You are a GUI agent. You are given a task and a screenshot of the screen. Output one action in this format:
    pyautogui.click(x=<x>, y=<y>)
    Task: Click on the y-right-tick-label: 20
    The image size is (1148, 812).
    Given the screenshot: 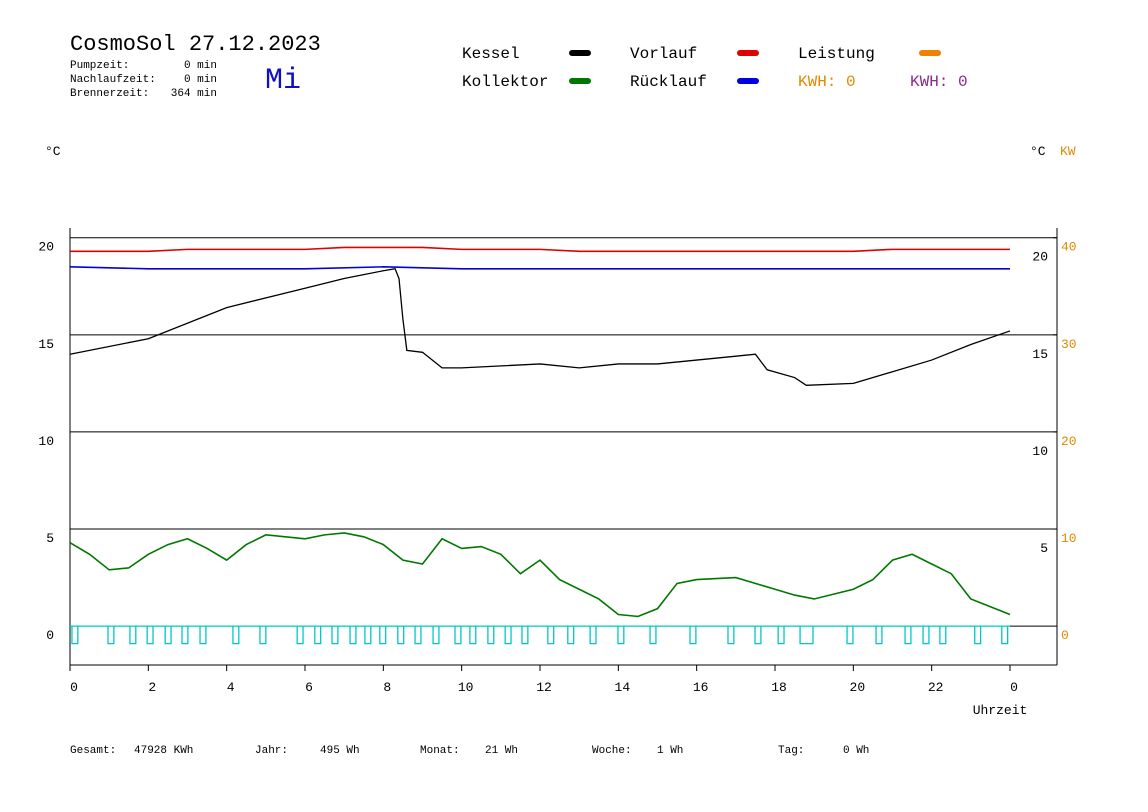 What is the action you would take?
    pyautogui.click(x=1040, y=257)
    